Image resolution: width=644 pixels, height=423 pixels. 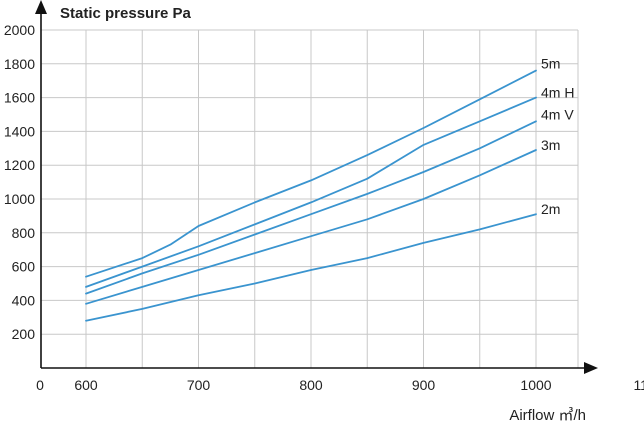 What do you see at coordinates (638, 385) in the screenshot?
I see `x-tick-label-1100: 1100` at bounding box center [638, 385].